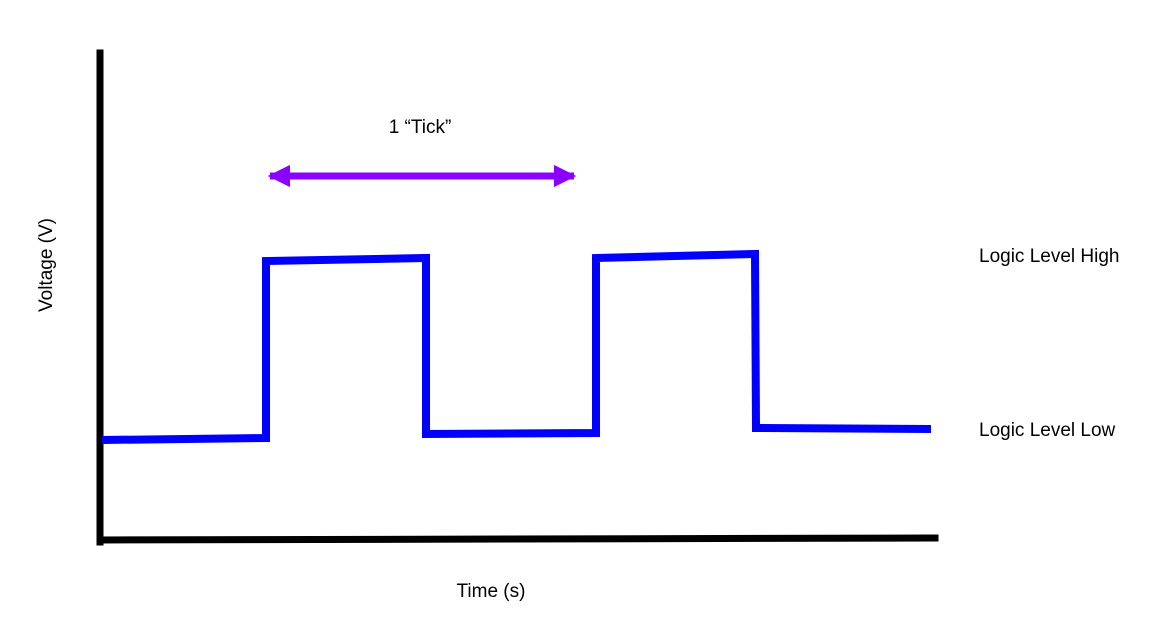 The width and height of the screenshot is (1175, 631). What do you see at coordinates (491, 591) in the screenshot?
I see `x-axis-label: Time (s)` at bounding box center [491, 591].